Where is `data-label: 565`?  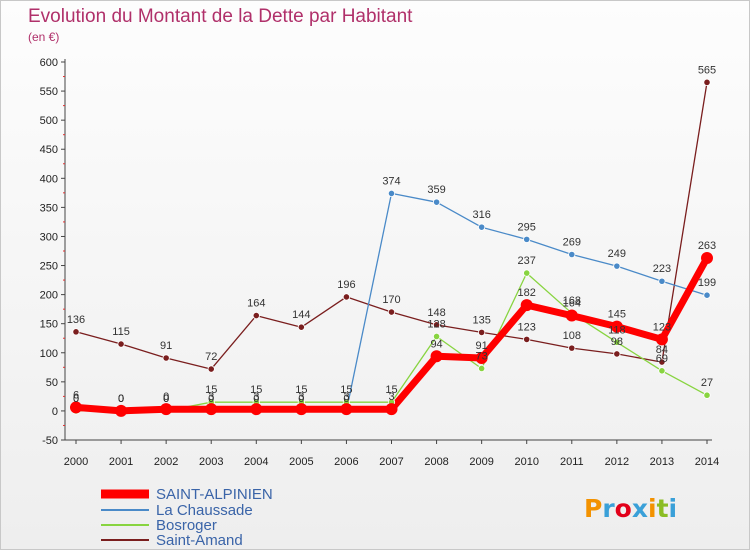
data-label: 565 is located at coordinates (707, 70).